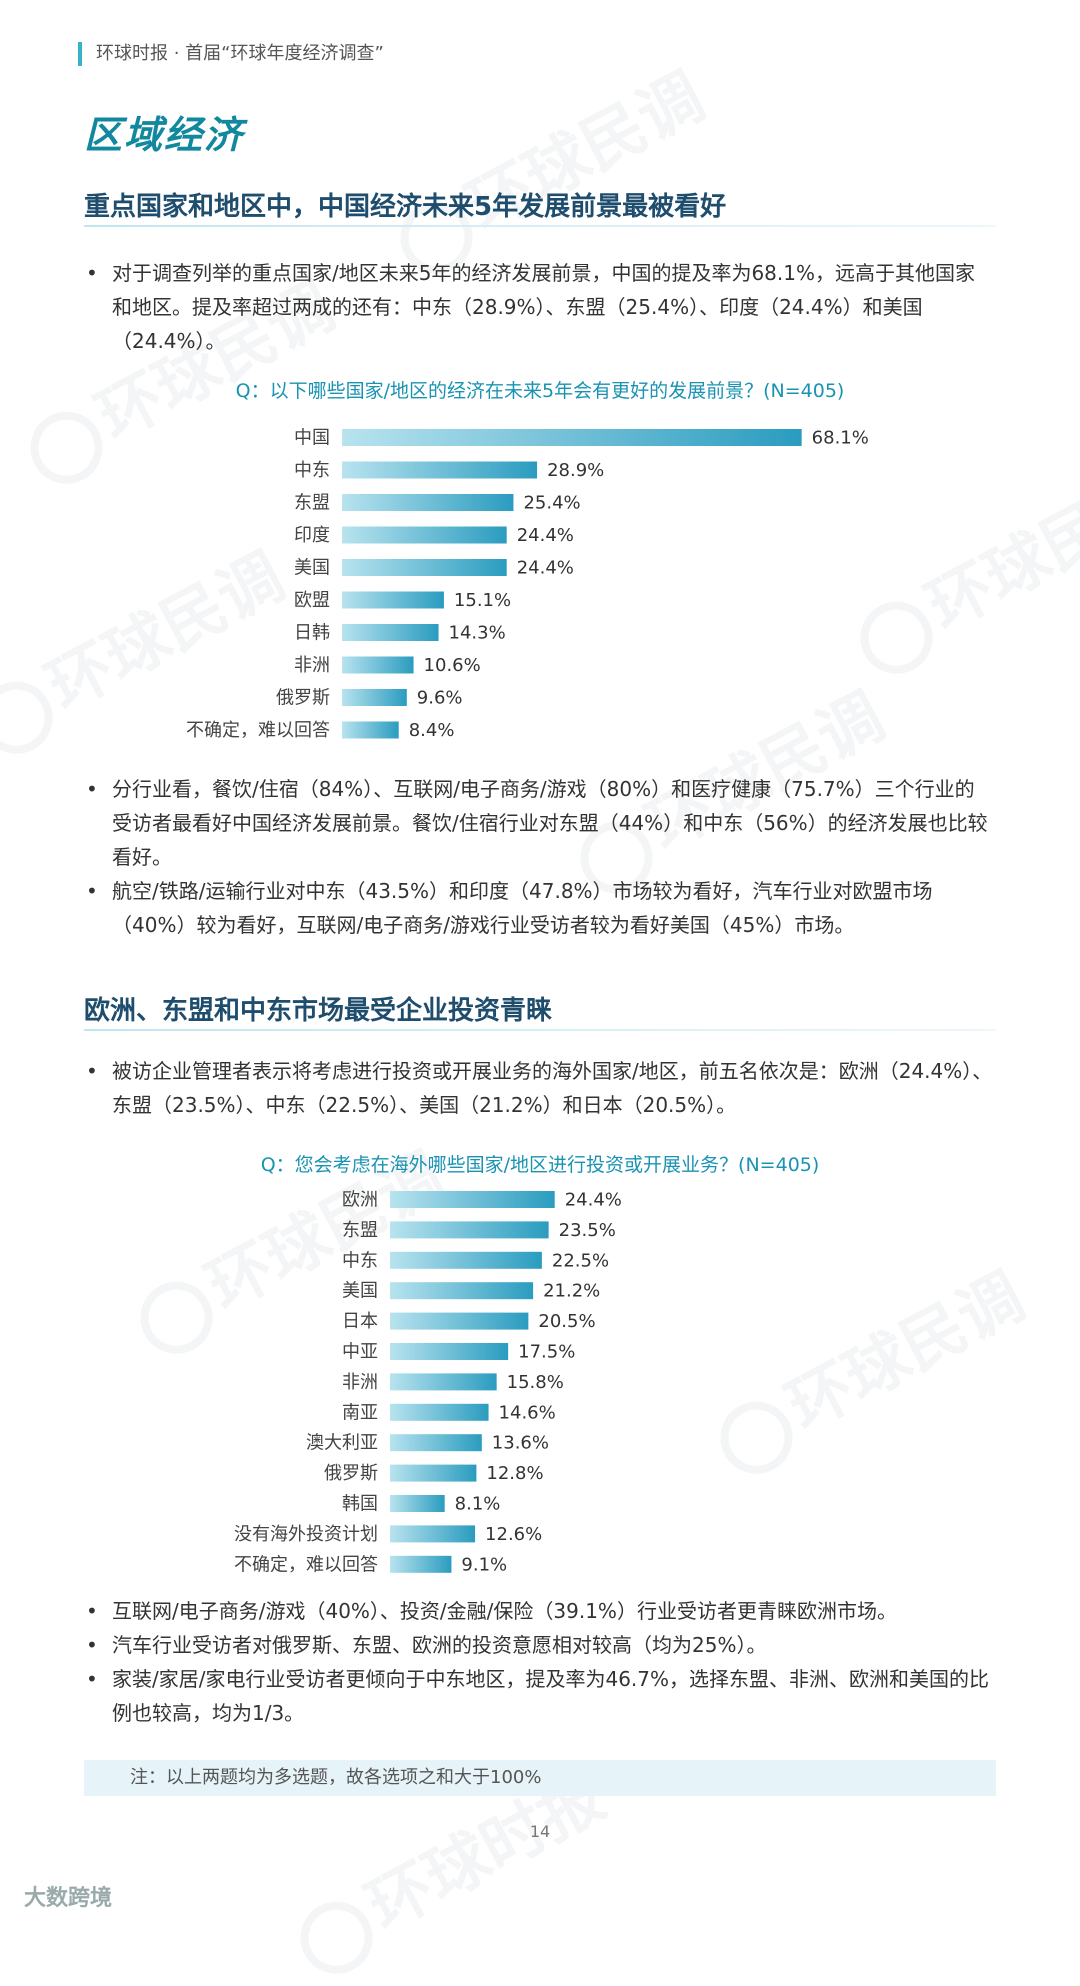 This screenshot has width=1080, height=1986. What do you see at coordinates (540, 391) in the screenshot?
I see `chart1-title: Q：以下哪些国家/地区的经济在未来5年会有更好的发展前景？(N=405)` at bounding box center [540, 391].